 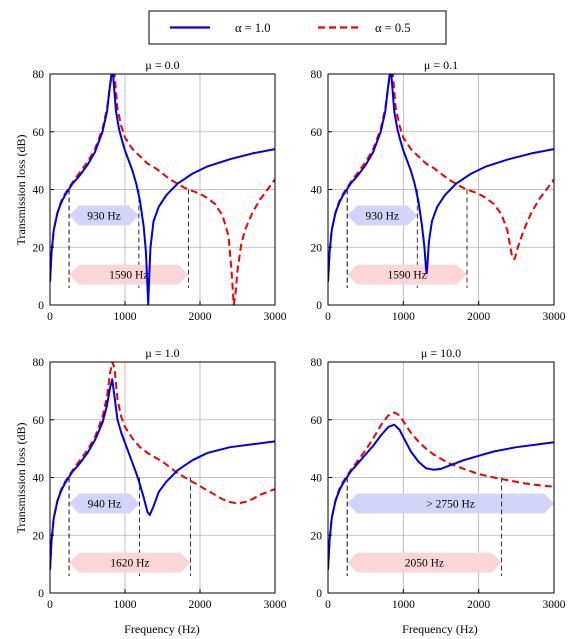 What do you see at coordinates (162, 353) in the screenshot?
I see `panel-title: μ = 1.0` at bounding box center [162, 353].